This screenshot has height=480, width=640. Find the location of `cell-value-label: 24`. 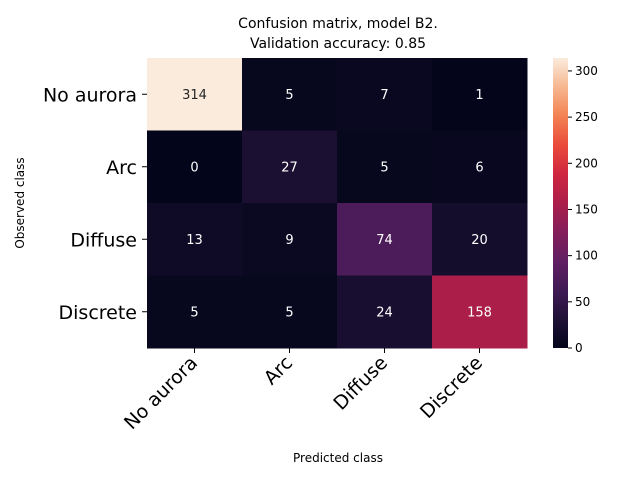

cell-value-label: 24 is located at coordinates (384, 312).